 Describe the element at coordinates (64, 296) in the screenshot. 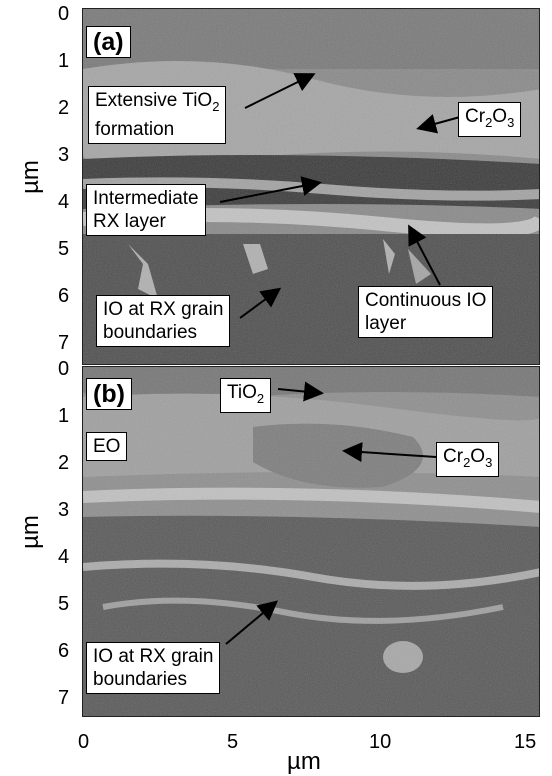

I see `ytick-a-6: 6` at that location.